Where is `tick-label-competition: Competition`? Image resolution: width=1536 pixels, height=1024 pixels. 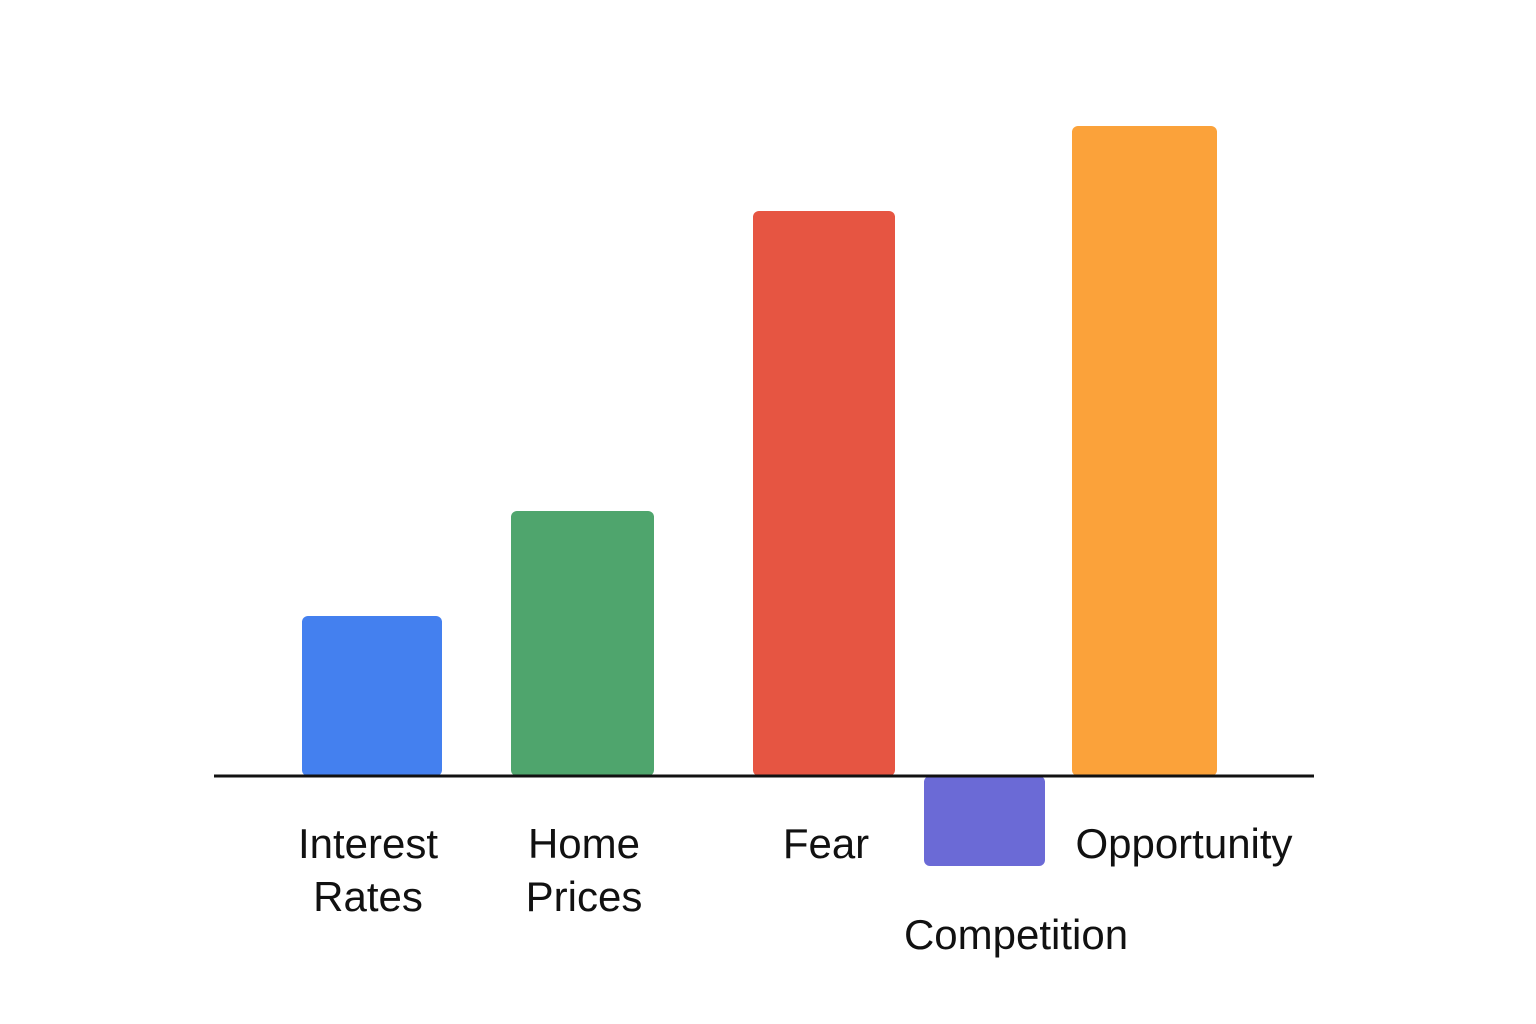
tick-label-competition: Competition is located at coordinates (1016, 934).